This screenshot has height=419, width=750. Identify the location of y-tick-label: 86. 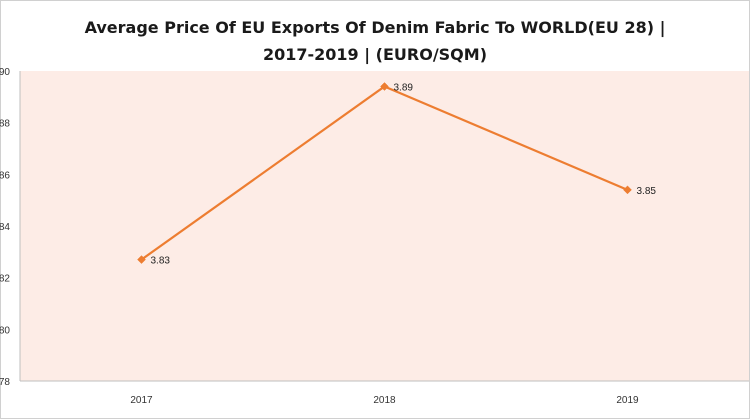
(5, 175).